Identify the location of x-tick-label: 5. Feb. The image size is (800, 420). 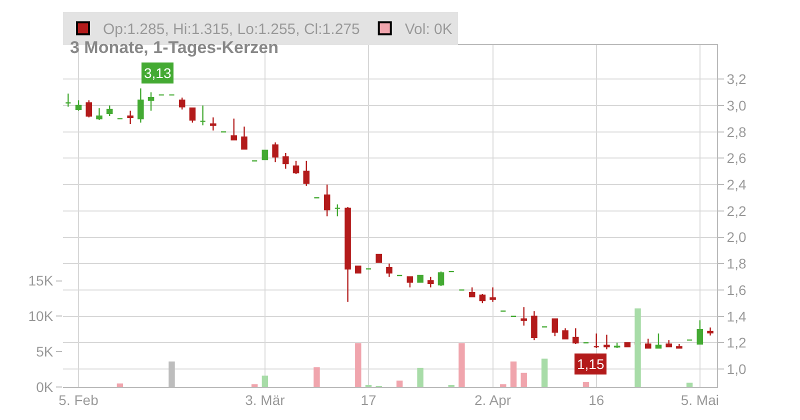
(78, 400).